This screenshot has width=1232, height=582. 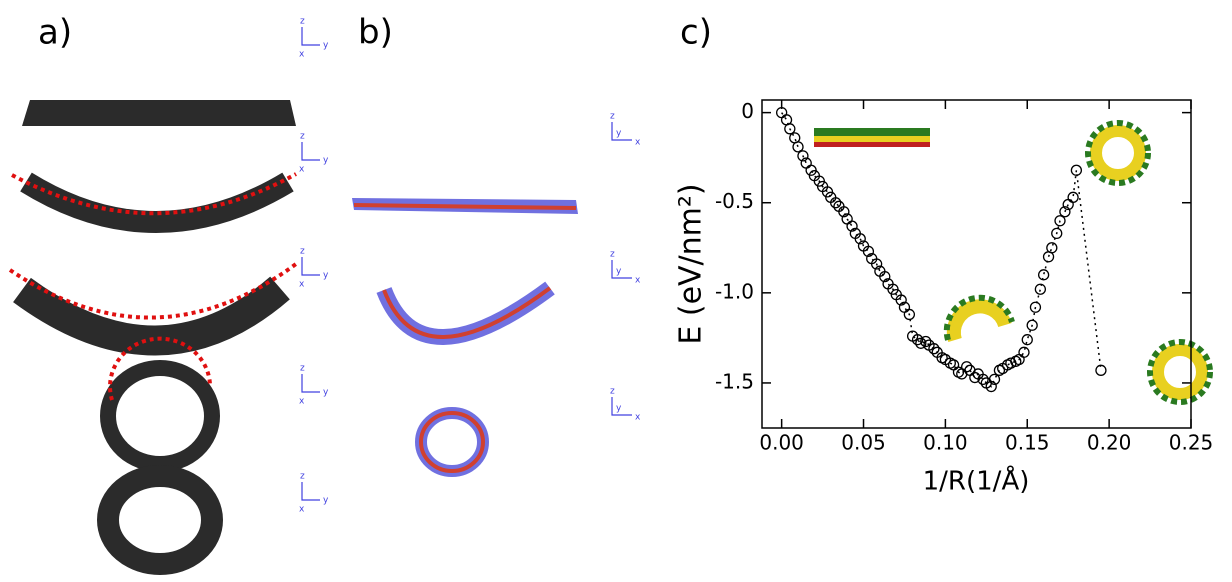 What do you see at coordinates (872, 139) in the screenshot?
I see `inset-slab` at bounding box center [872, 139].